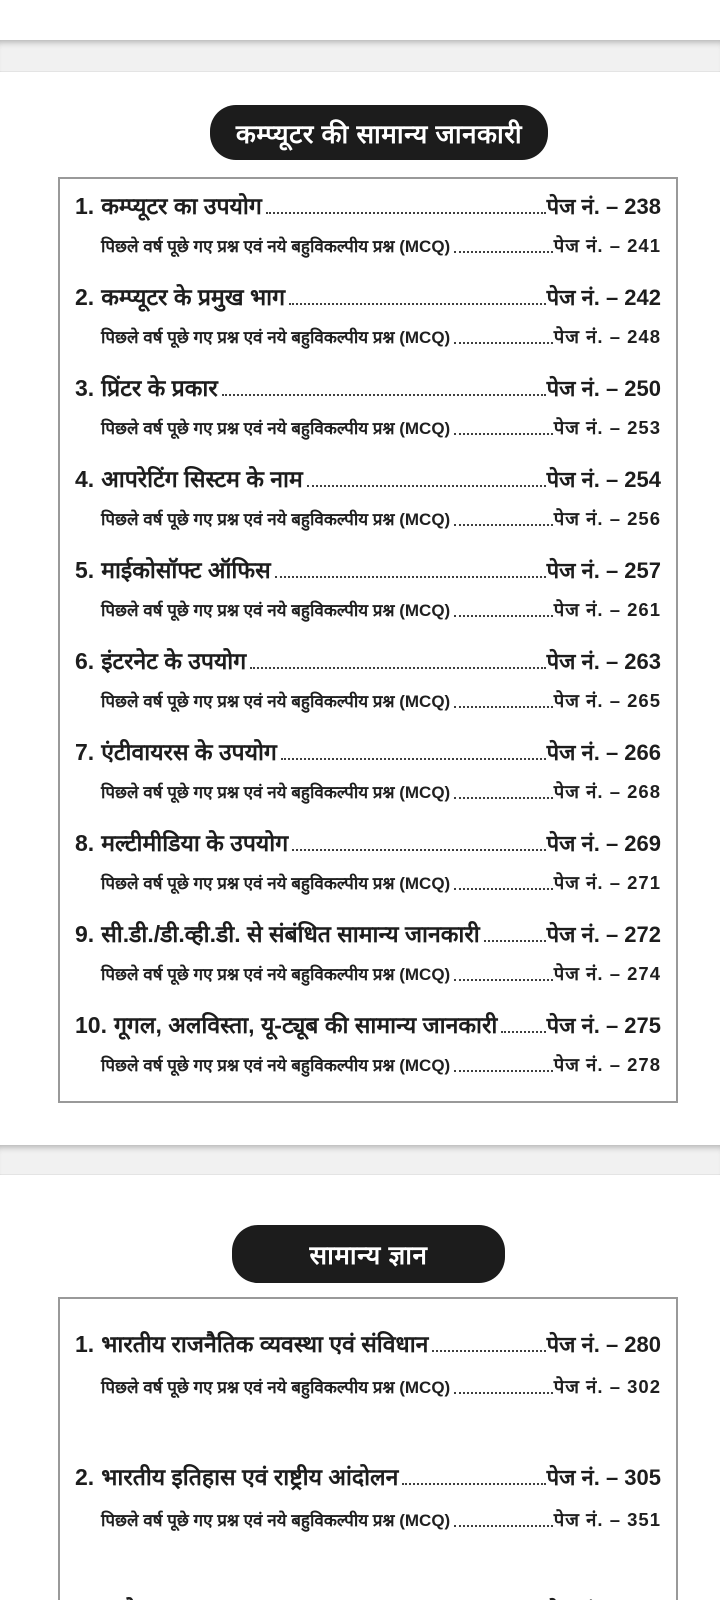 The image size is (720, 1600). What do you see at coordinates (250, 1477) in the screenshot?
I see `entry-title: भारतीय इतिहास एवं राष्ट्रीय आंदोलन` at bounding box center [250, 1477].